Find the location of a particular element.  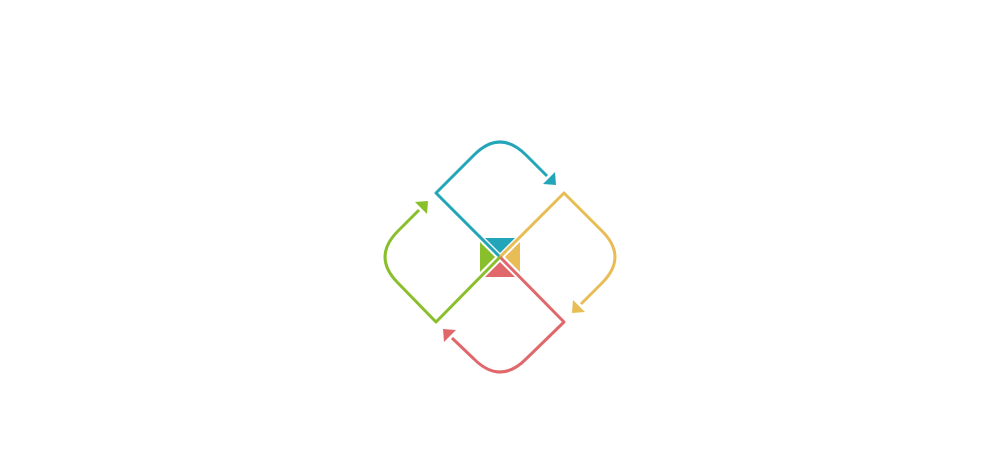

loop-right-path is located at coordinates (557, 248).